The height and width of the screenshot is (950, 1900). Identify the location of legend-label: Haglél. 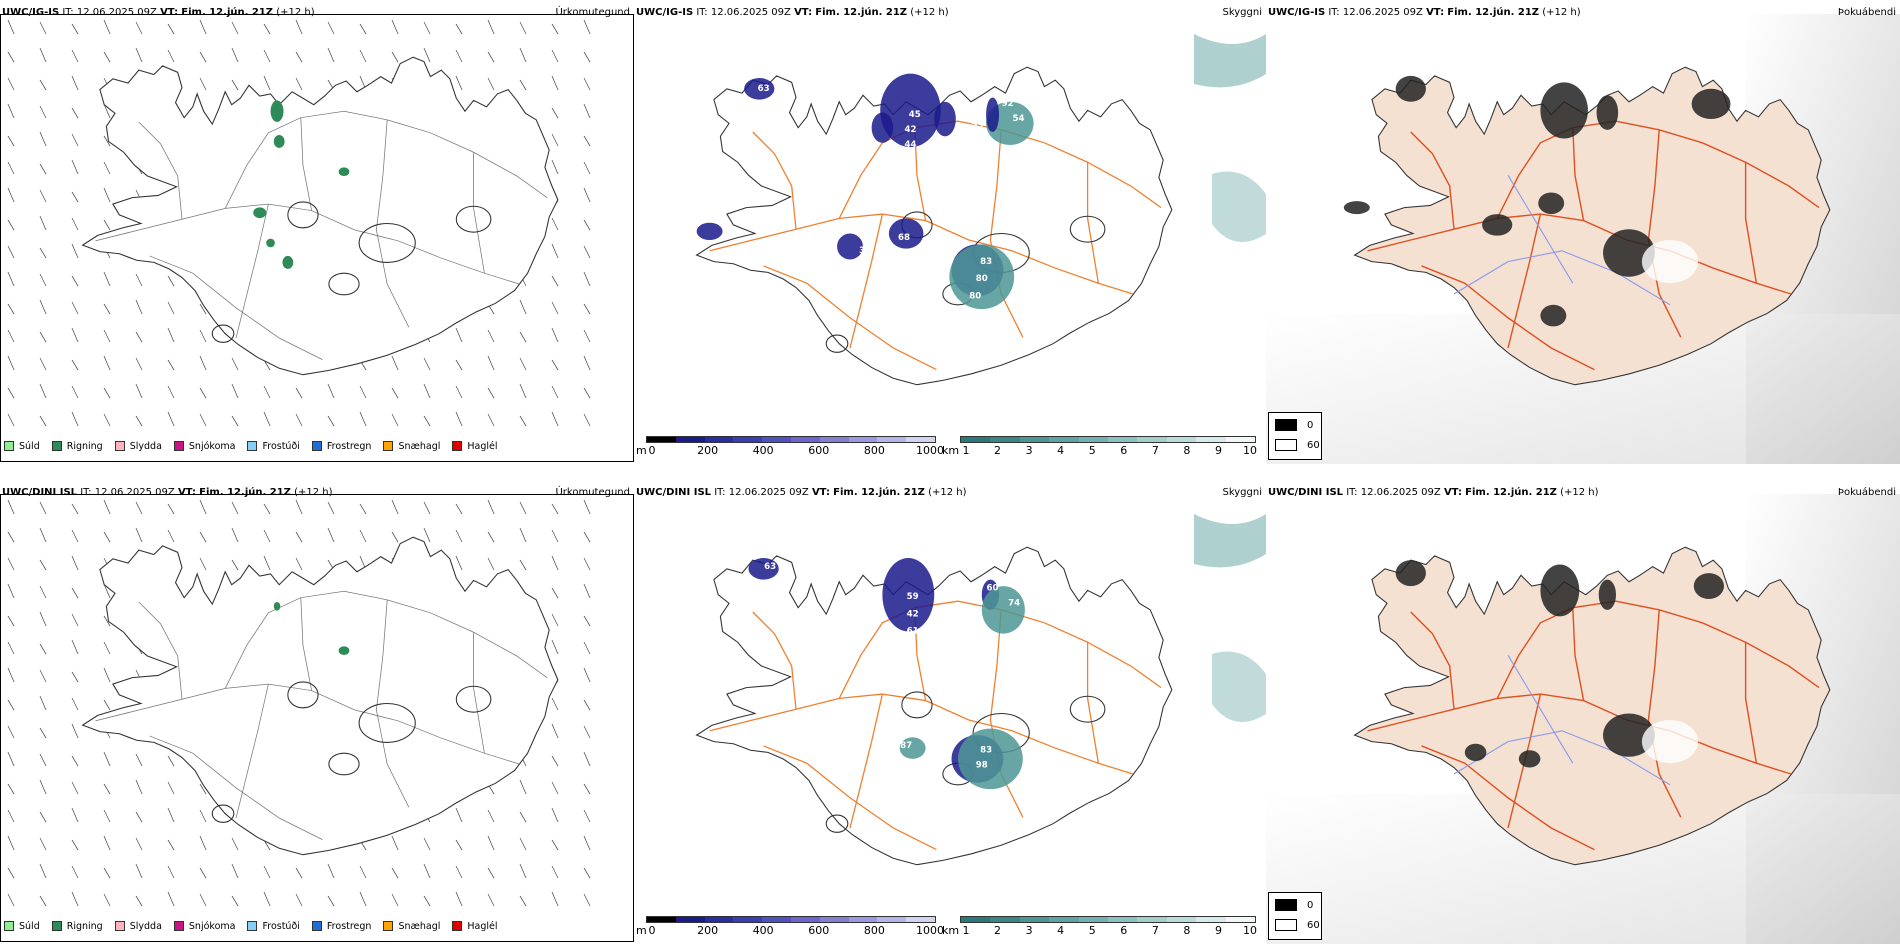
(482, 446).